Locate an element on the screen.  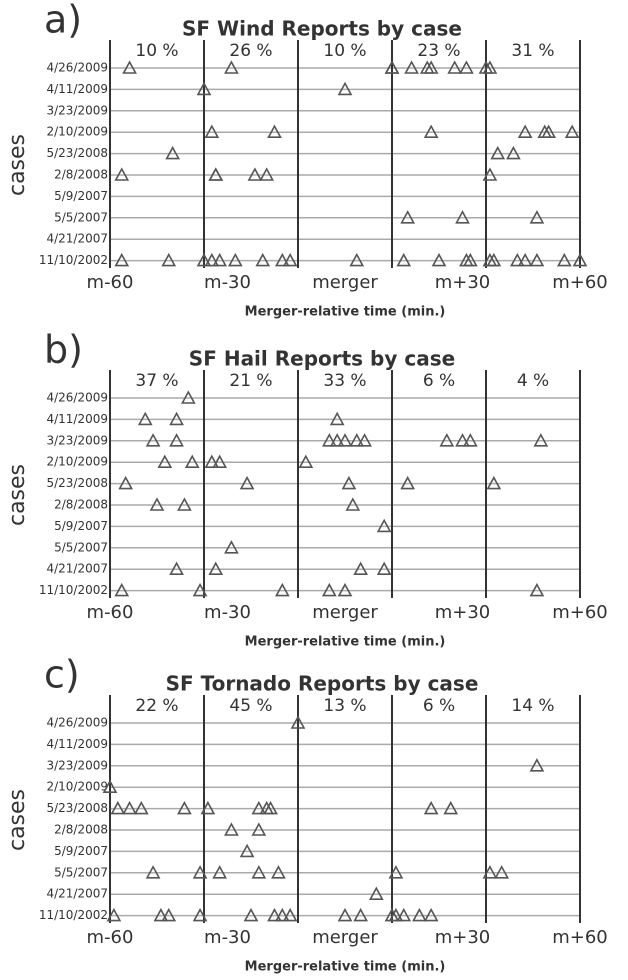
panel-title: SF Hail Reports by case is located at coordinates (322, 359).